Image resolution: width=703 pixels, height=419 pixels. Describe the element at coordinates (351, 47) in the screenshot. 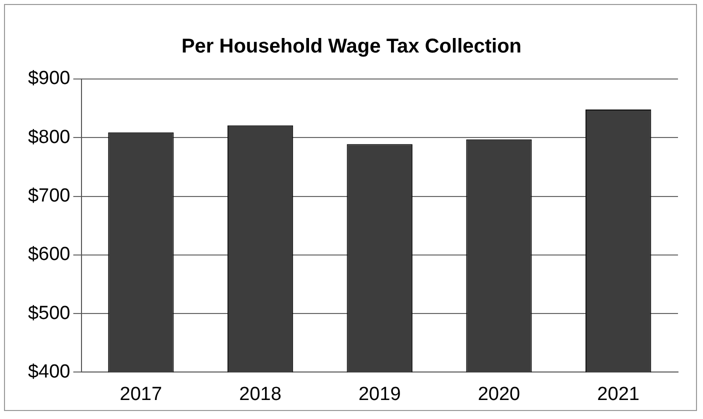

I see `chart-title: Per Household Wage Tax Collection` at that location.